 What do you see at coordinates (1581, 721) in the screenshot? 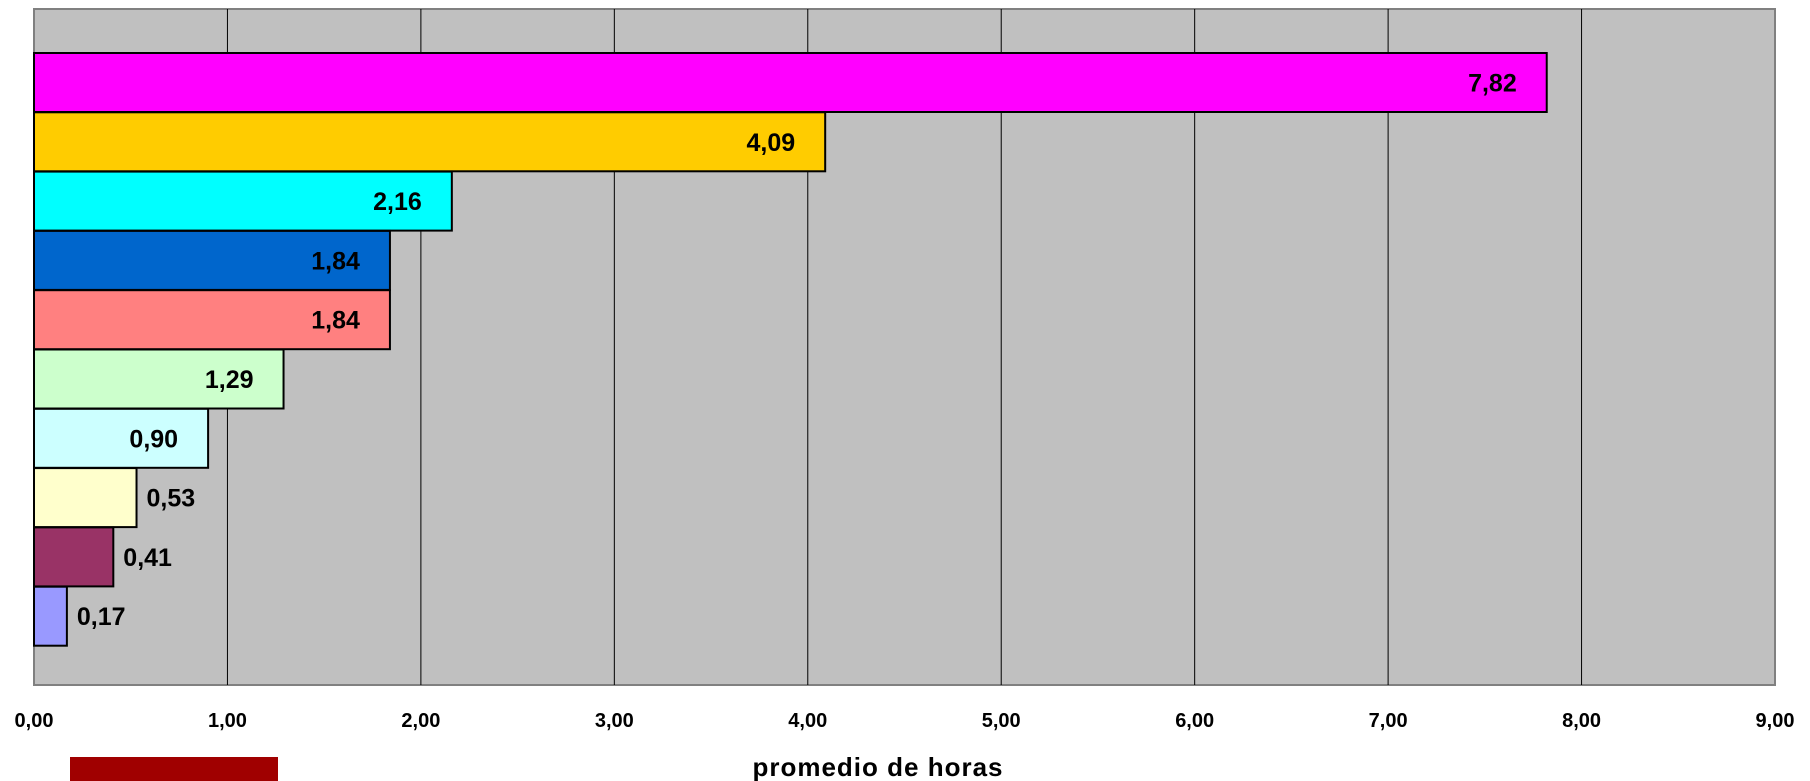
I see `x-tick-label: 8,00` at bounding box center [1581, 721].